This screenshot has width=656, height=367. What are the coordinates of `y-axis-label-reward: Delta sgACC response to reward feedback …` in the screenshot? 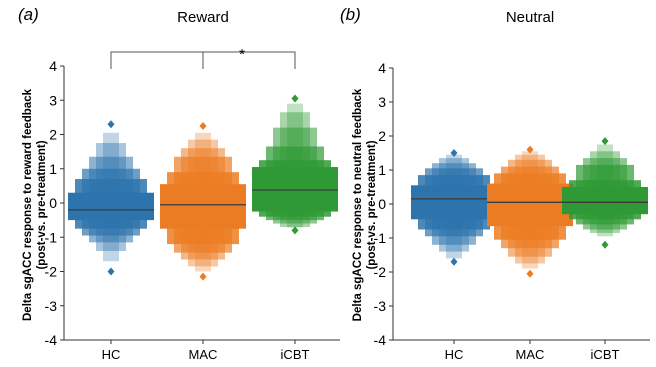 It's located at (35, 204).